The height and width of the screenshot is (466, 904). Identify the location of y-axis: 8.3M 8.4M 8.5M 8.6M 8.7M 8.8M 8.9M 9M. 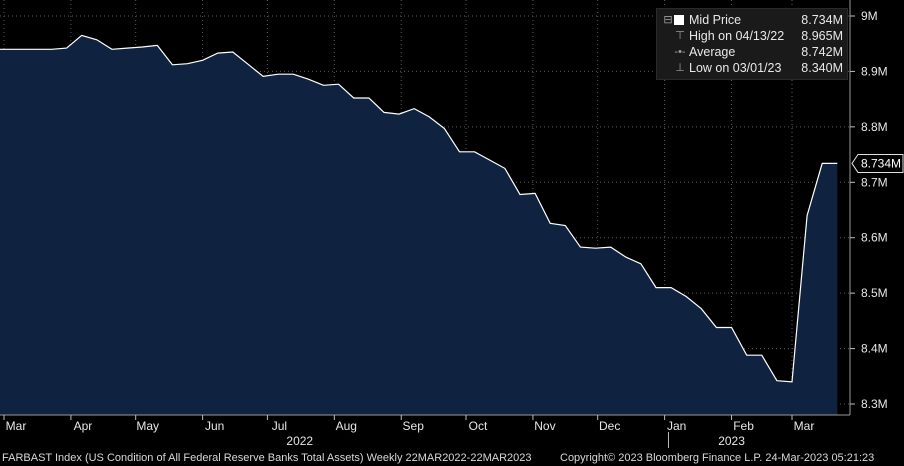
(869, 210).